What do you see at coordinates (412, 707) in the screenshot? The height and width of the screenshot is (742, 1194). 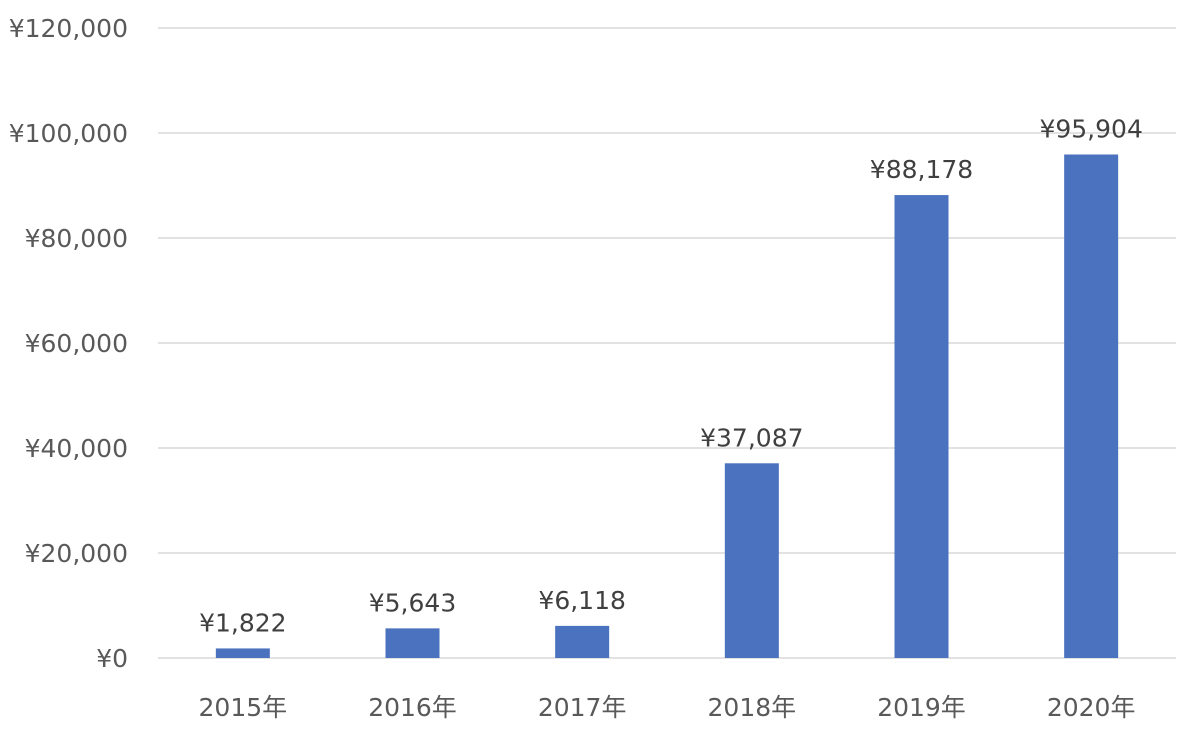 I see `x-tick-label: 2016年` at bounding box center [412, 707].